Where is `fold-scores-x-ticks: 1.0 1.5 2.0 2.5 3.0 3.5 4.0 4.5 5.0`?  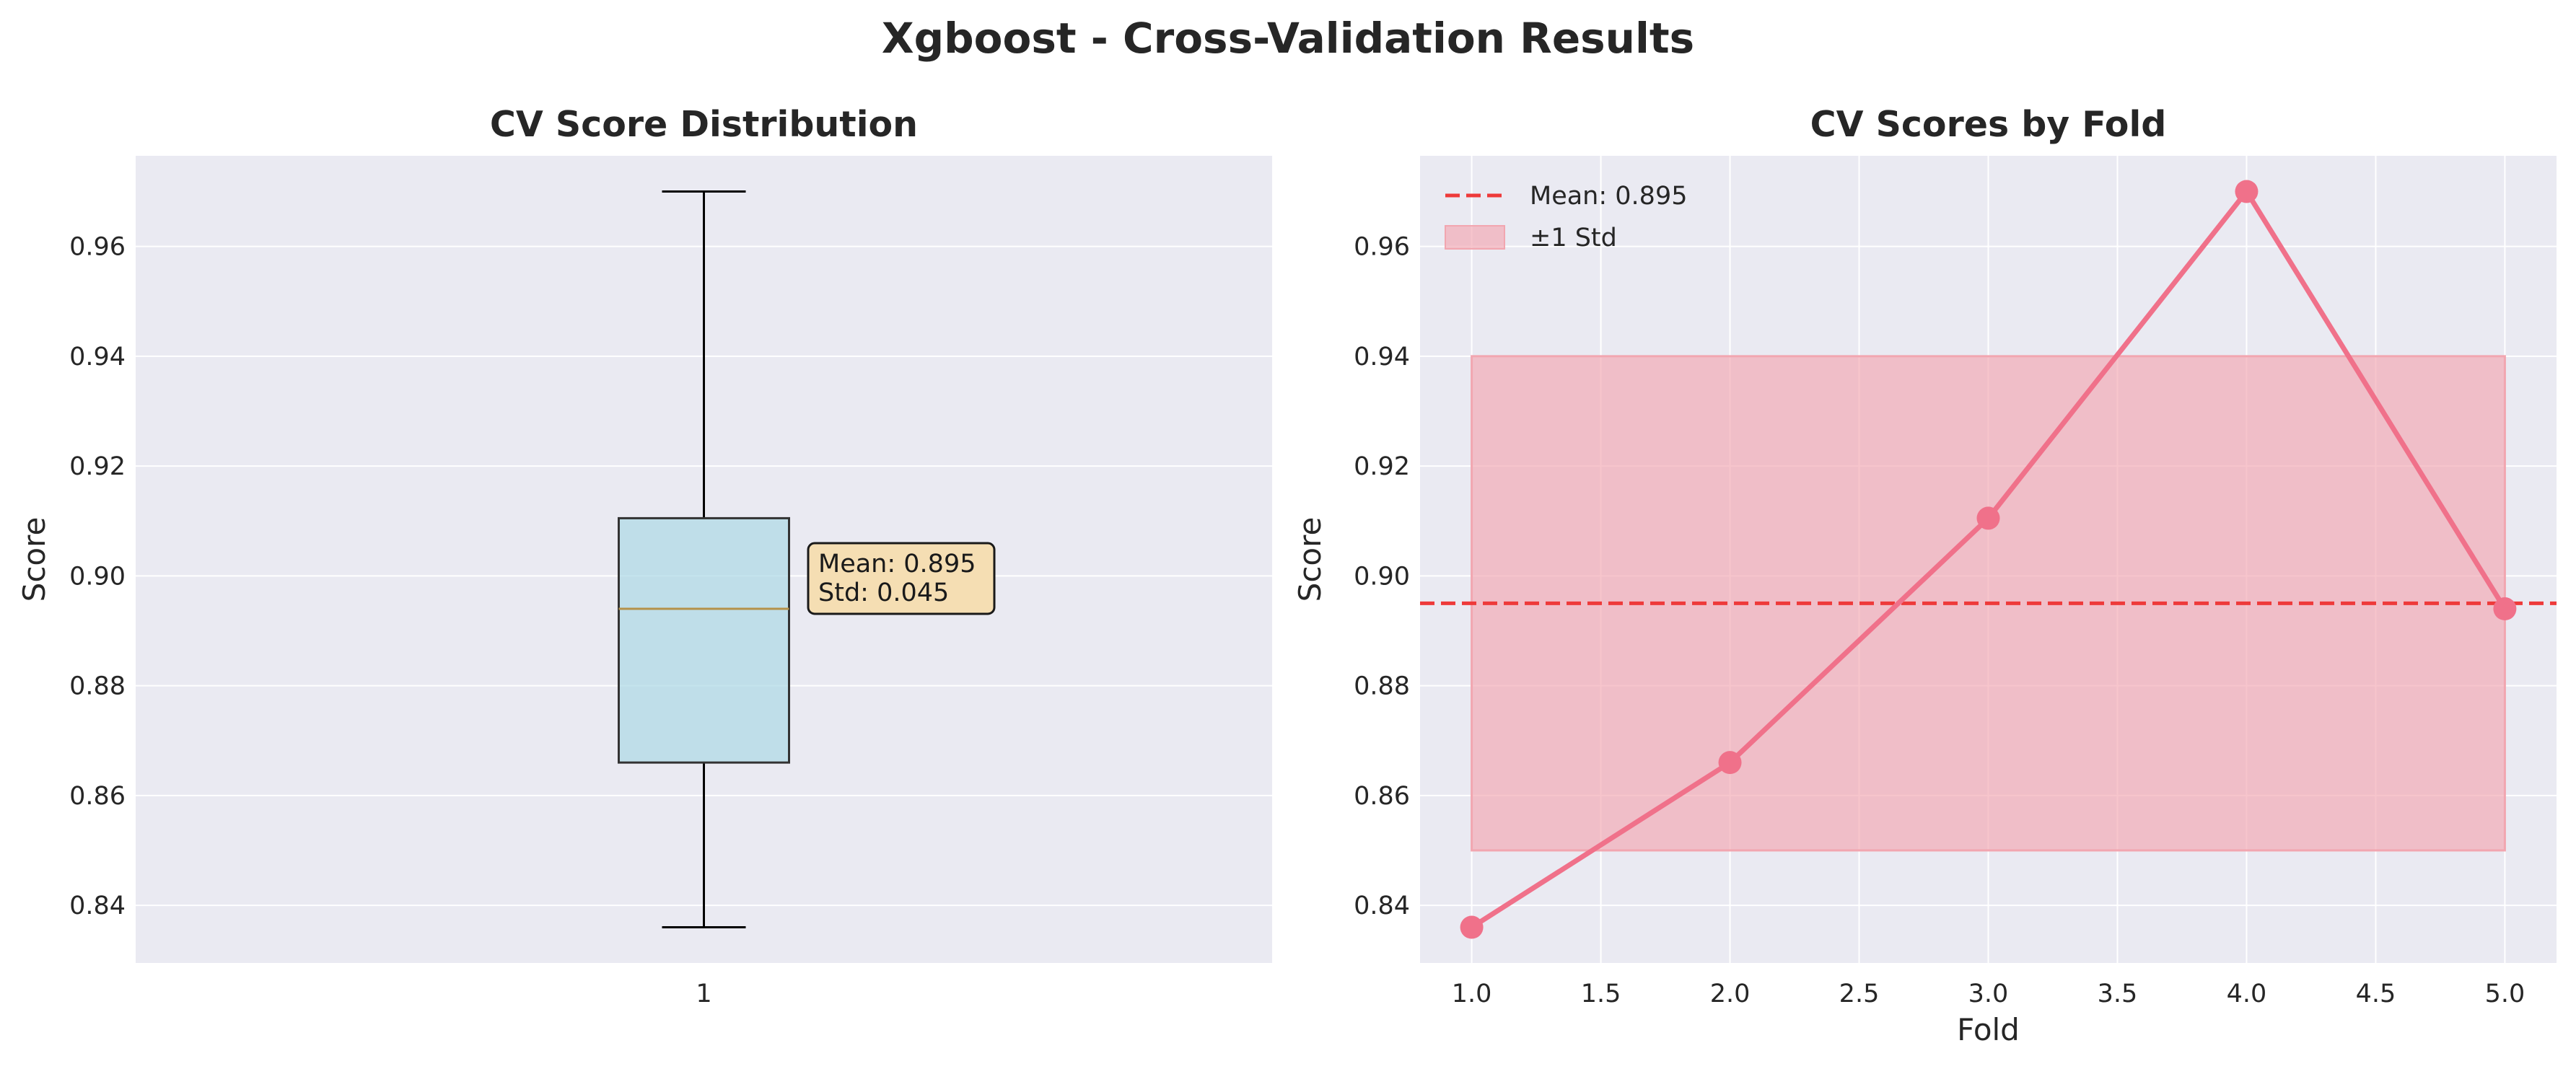 fold-scores-x-ticks: 1.0 1.5 2.0 2.5 3.0 3.5 4.0 4.5 5.0 is located at coordinates (1988, 994).